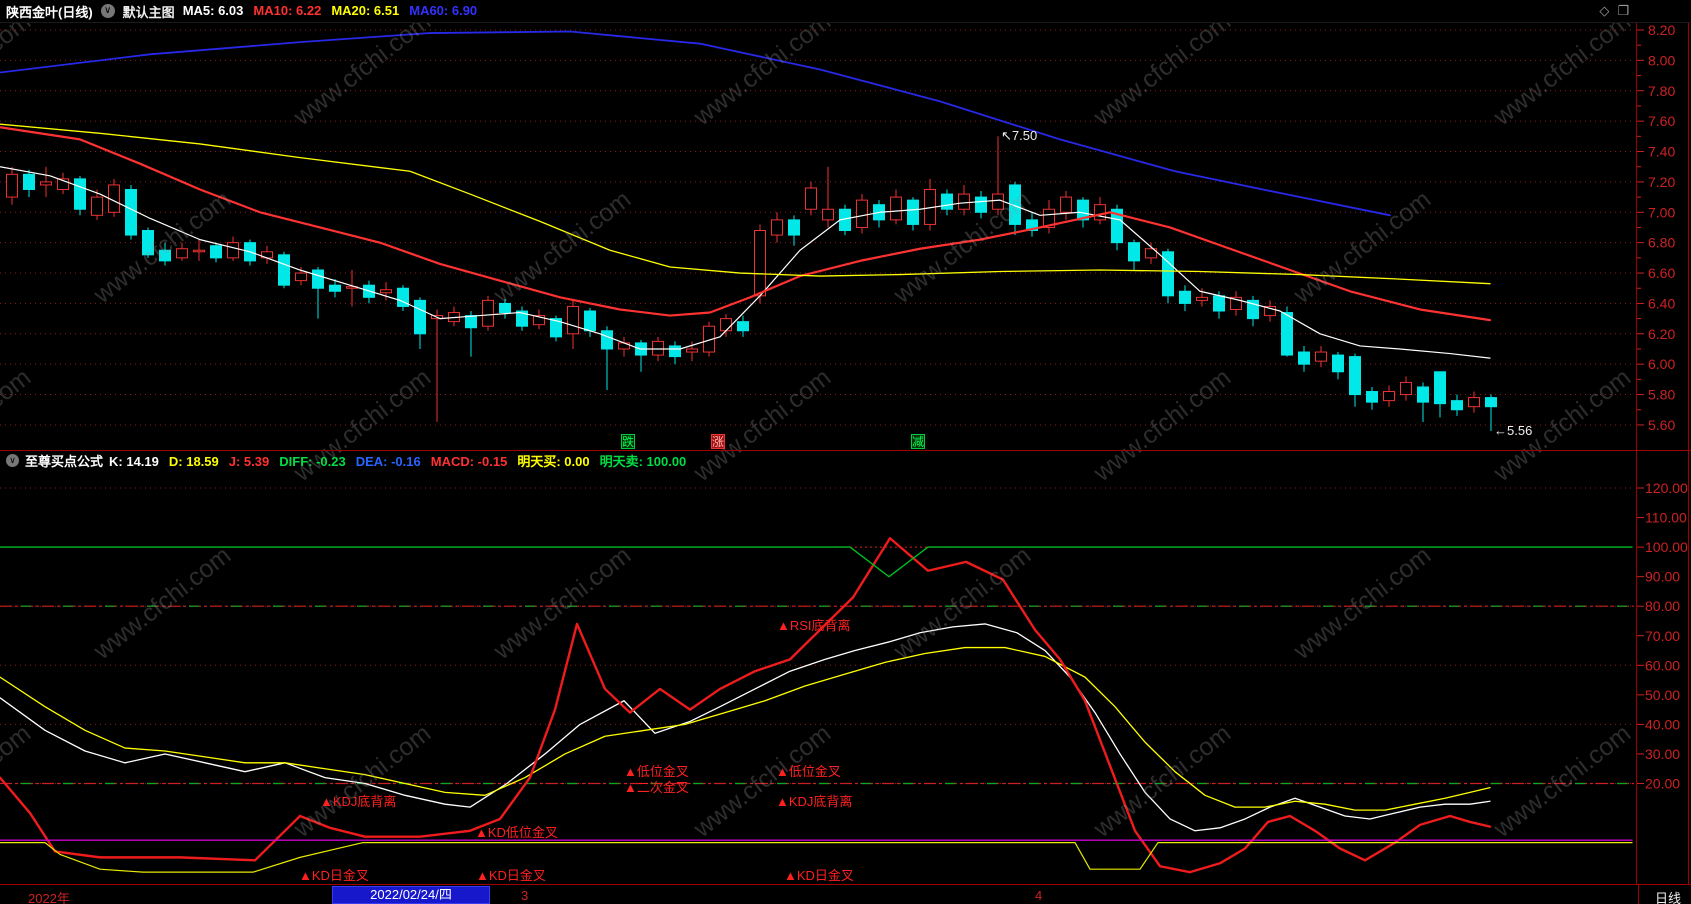  I want to click on price-axis-label: 8.20, so click(1661, 30).